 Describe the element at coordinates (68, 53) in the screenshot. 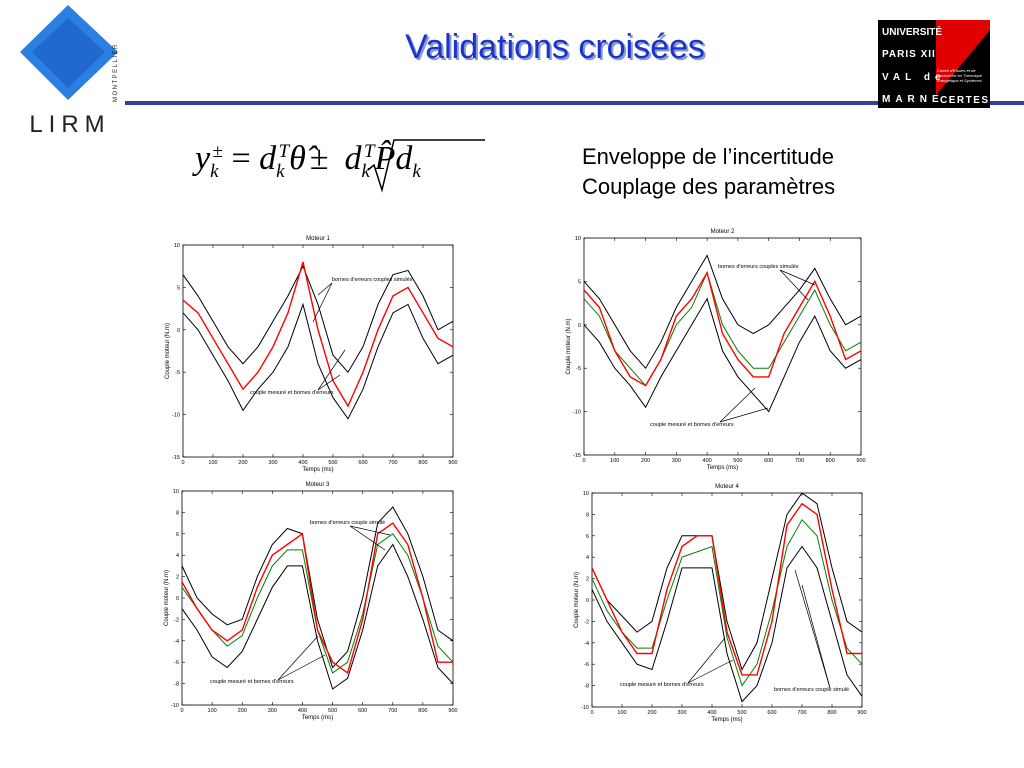

I see `lirm-diamond-inner` at that location.